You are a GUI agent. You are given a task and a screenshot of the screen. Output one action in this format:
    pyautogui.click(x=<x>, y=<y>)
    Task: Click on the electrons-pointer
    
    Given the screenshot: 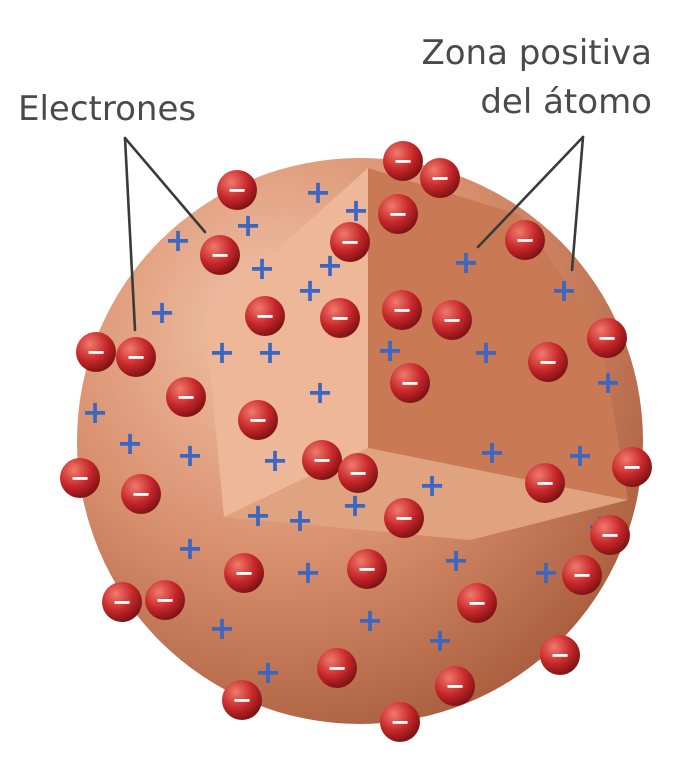 What is the action you would take?
    pyautogui.click(x=165, y=234)
    